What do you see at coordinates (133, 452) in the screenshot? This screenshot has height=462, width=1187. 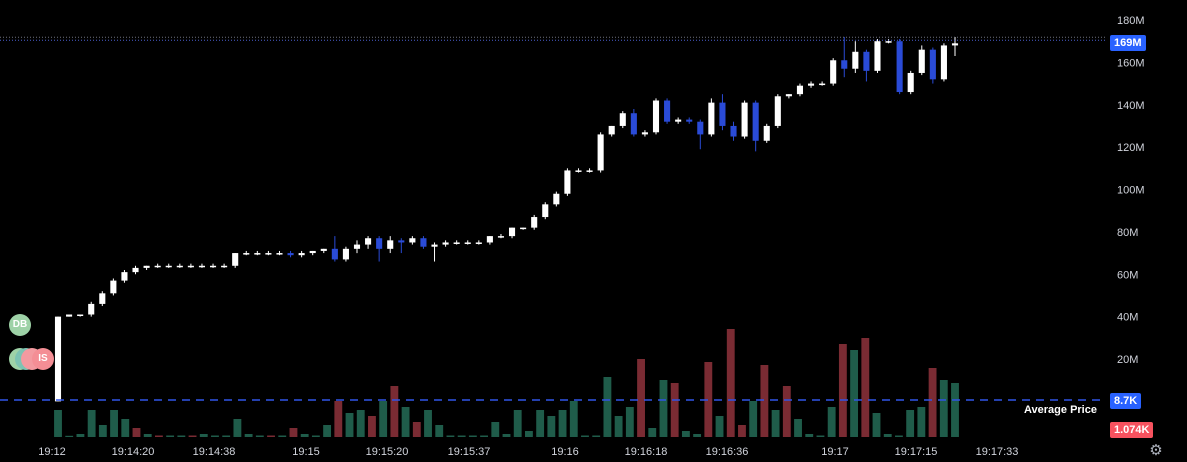 I see `x-tick-label: 19:14:20` at bounding box center [133, 452].